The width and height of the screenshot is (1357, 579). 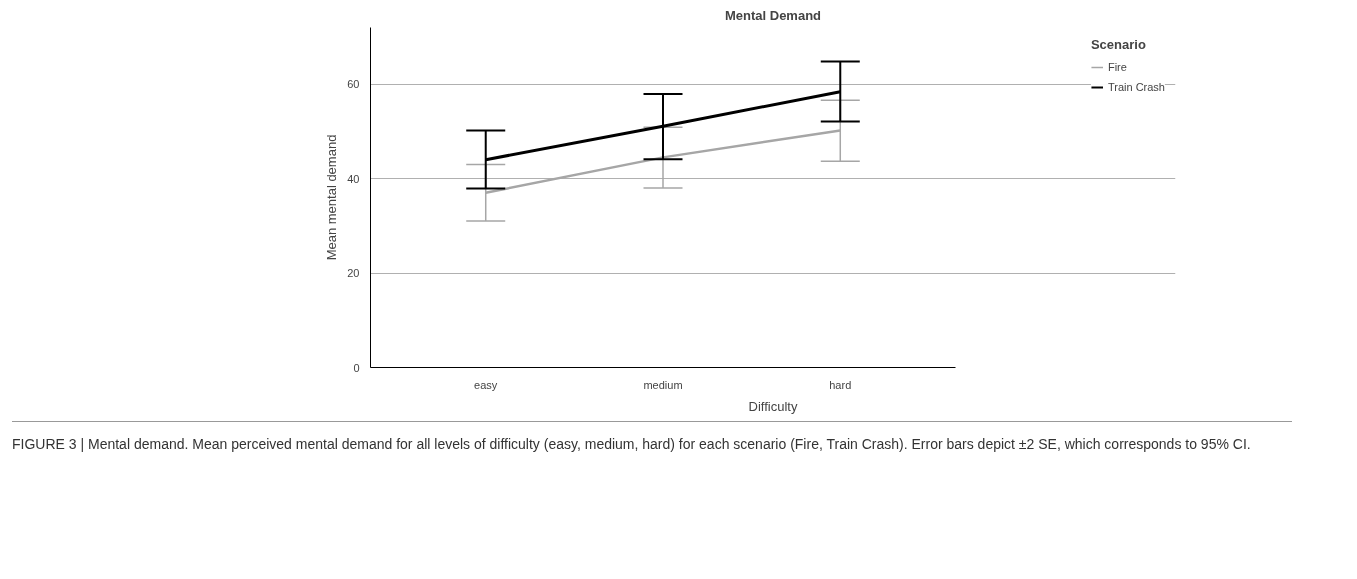 What do you see at coordinates (1118, 44) in the screenshot?
I see `legend-title: Scenario` at bounding box center [1118, 44].